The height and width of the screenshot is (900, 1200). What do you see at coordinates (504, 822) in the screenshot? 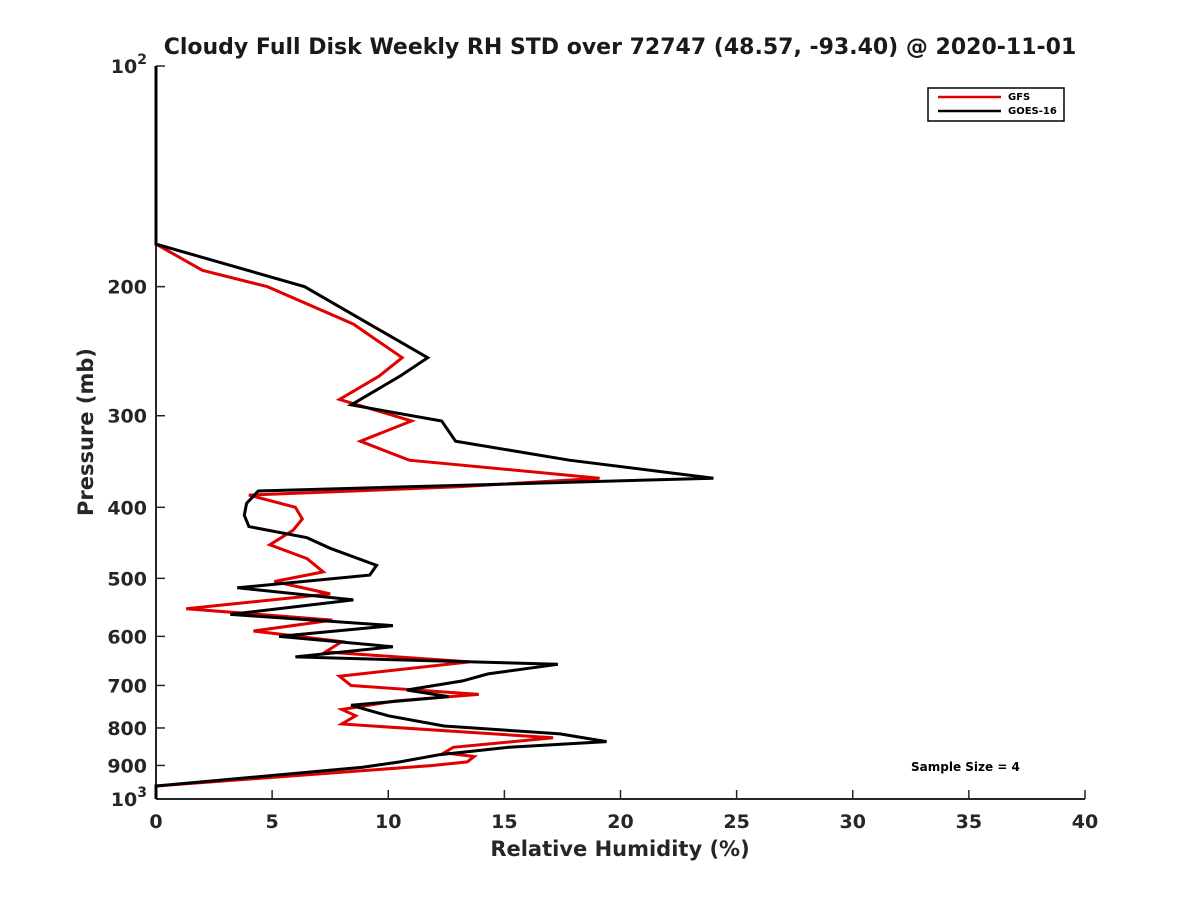
I see `x-tick-label: 15` at bounding box center [504, 822].